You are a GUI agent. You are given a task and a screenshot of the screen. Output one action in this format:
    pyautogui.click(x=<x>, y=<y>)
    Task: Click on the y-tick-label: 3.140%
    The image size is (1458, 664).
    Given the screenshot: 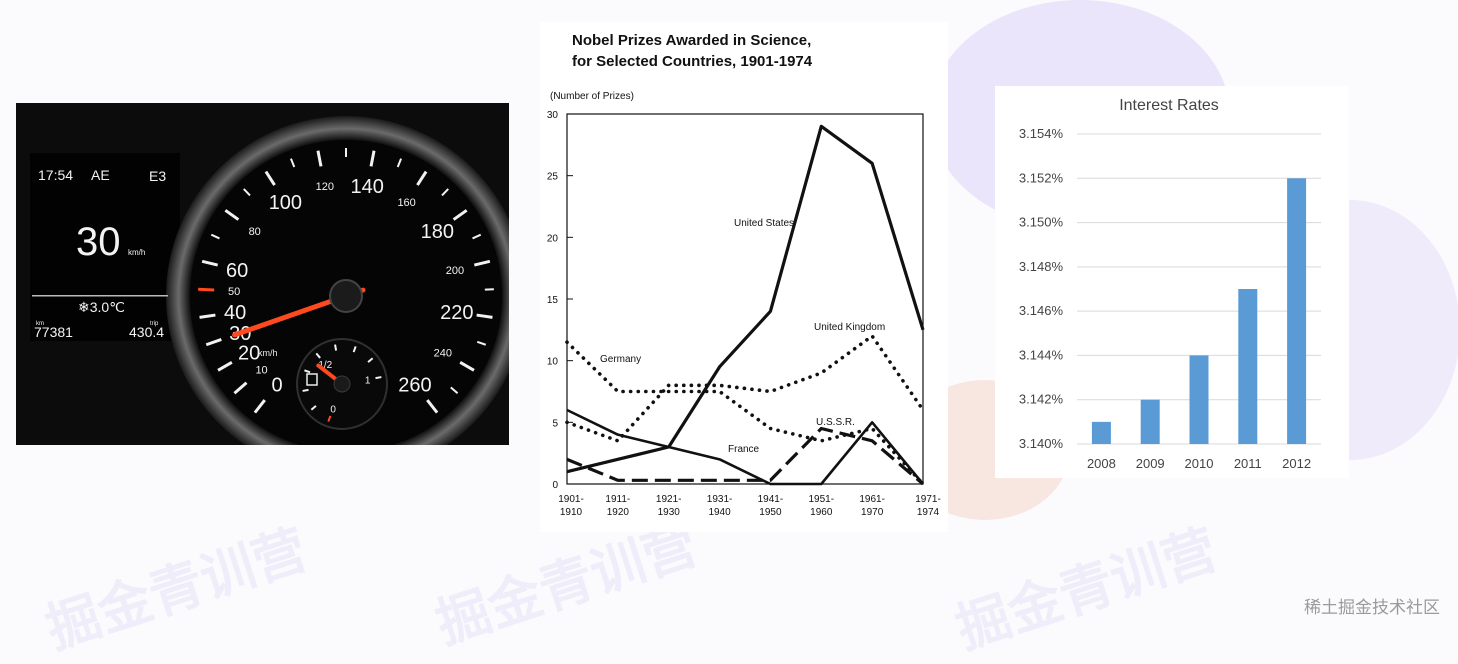 What is the action you would take?
    pyautogui.click(x=1041, y=443)
    